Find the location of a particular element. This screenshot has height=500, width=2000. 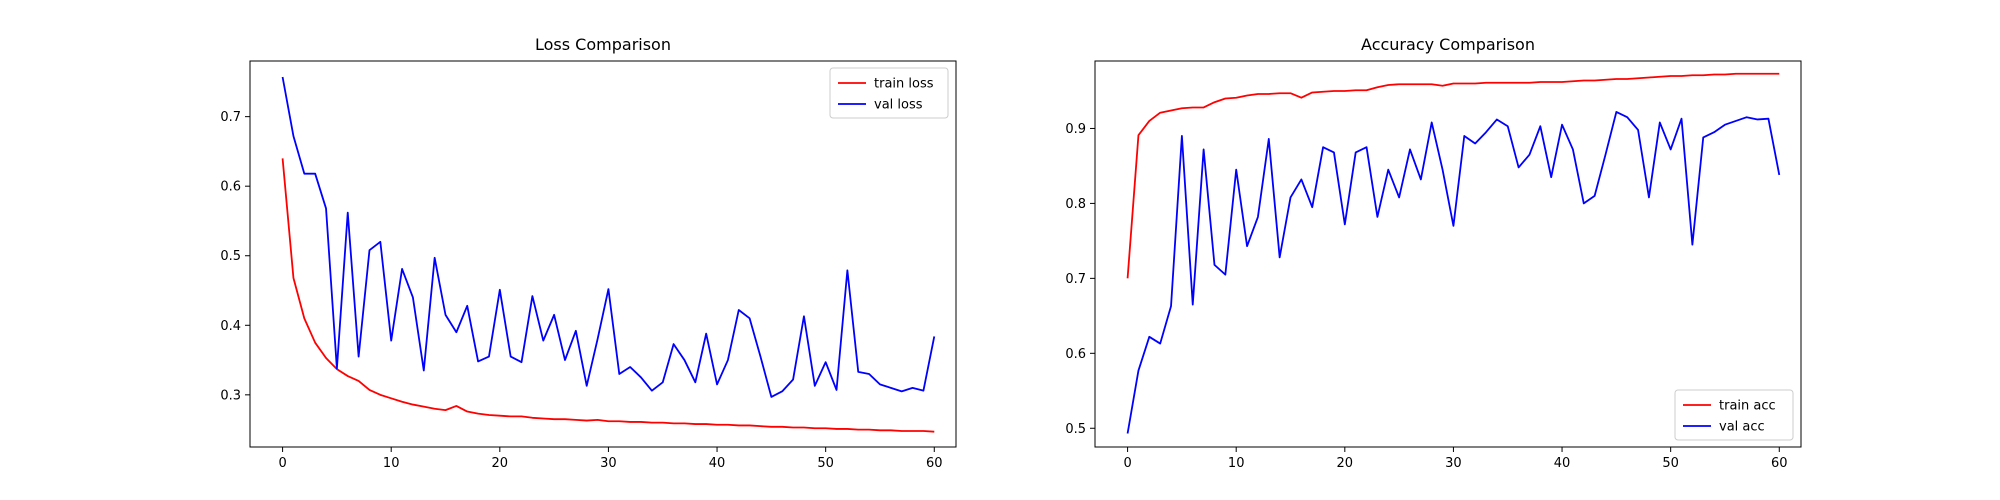

legend: train loss val loss is located at coordinates (889, 93).